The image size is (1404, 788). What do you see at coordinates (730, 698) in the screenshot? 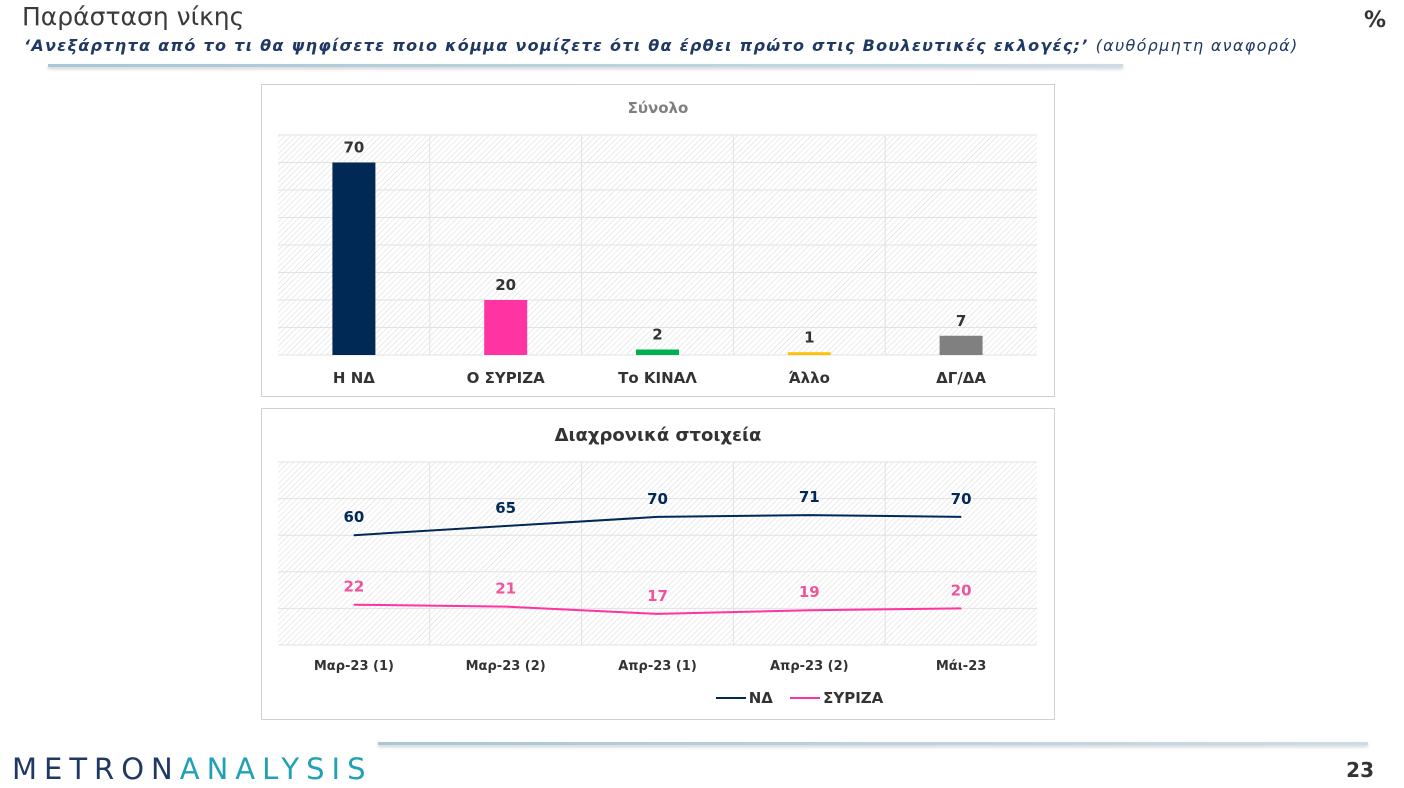
I see `legend-swatch-nd` at bounding box center [730, 698].